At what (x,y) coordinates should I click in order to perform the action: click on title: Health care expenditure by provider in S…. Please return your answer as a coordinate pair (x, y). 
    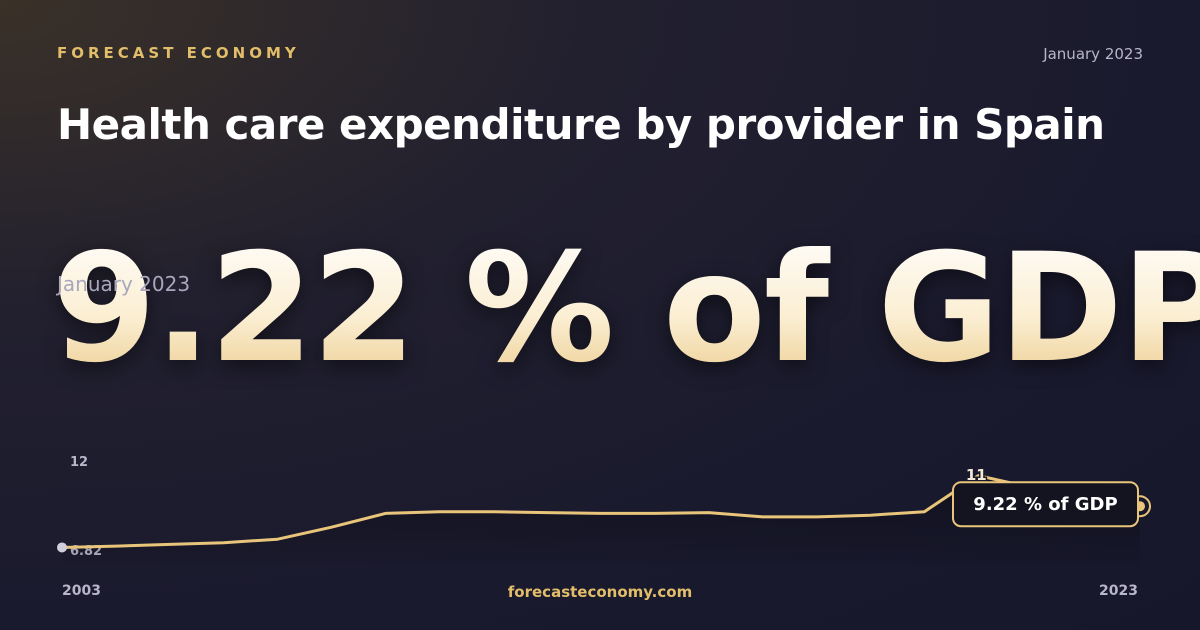
    Looking at the image, I should click on (581, 124).